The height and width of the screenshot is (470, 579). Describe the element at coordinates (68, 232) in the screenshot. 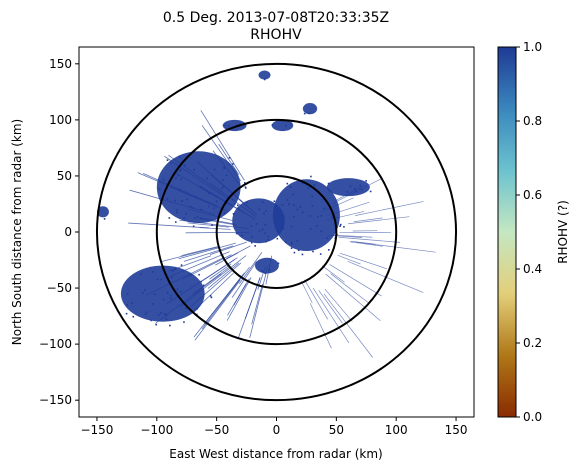

I see `y-tick-label: 0` at that location.